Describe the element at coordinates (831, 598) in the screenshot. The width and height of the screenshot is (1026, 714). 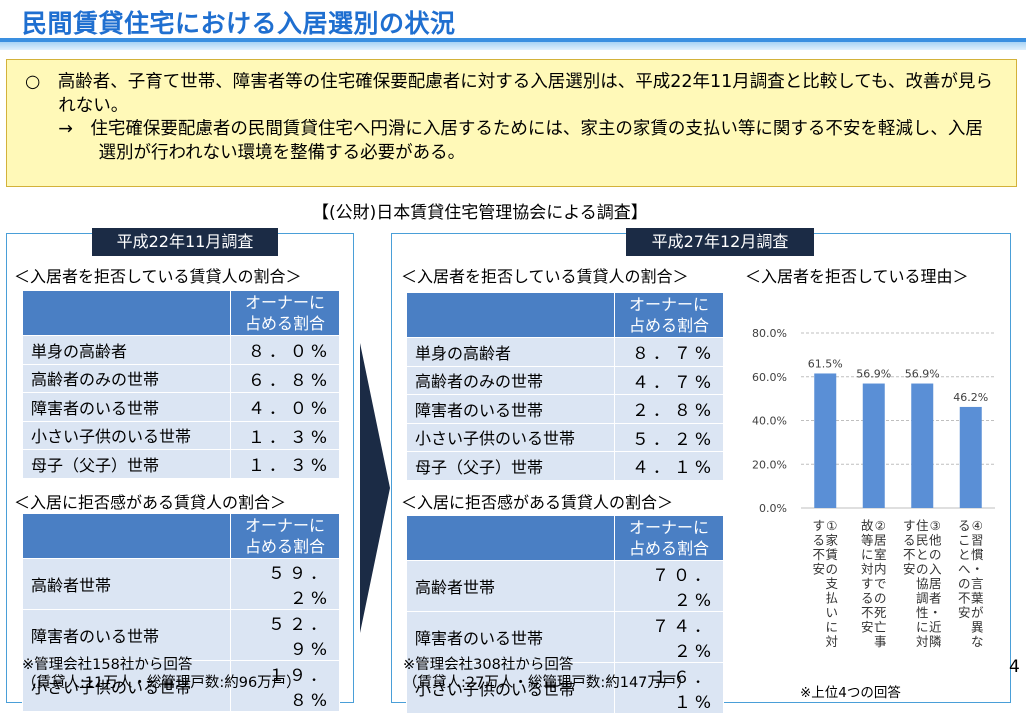
I see `x-tick-char: 払` at that location.